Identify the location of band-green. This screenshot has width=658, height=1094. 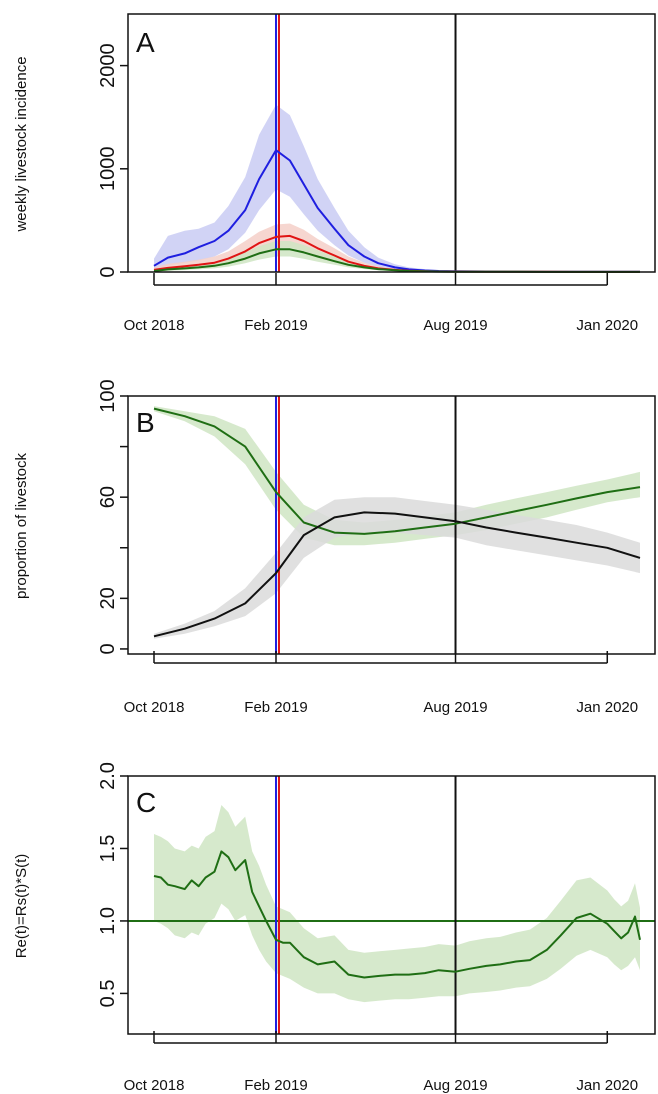
(397, 904).